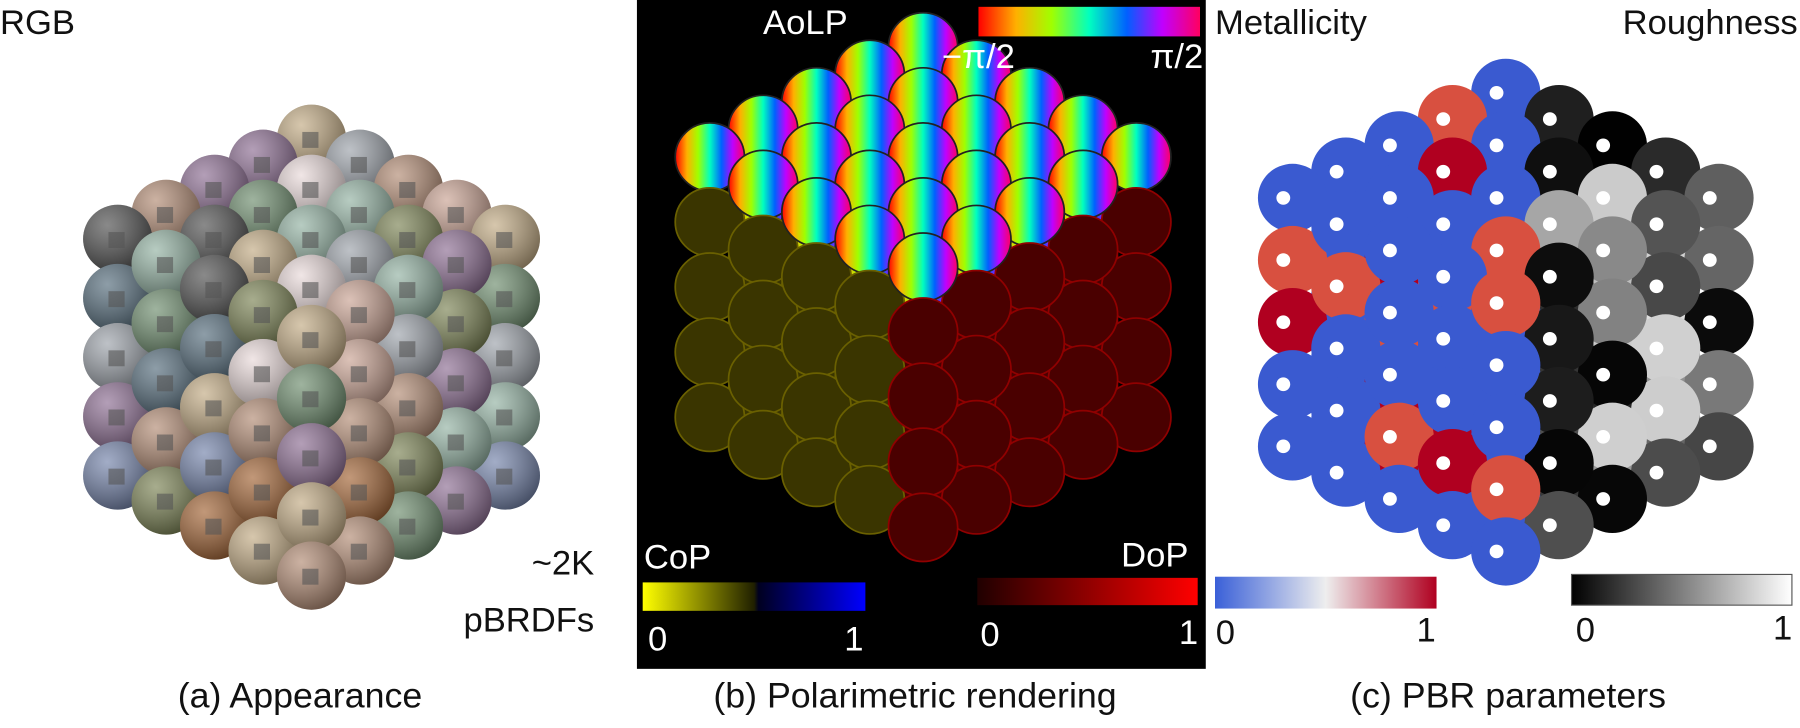 The height and width of the screenshot is (728, 1800). What do you see at coordinates (754, 596) in the screenshot?
I see `cop-colorbar` at bounding box center [754, 596].